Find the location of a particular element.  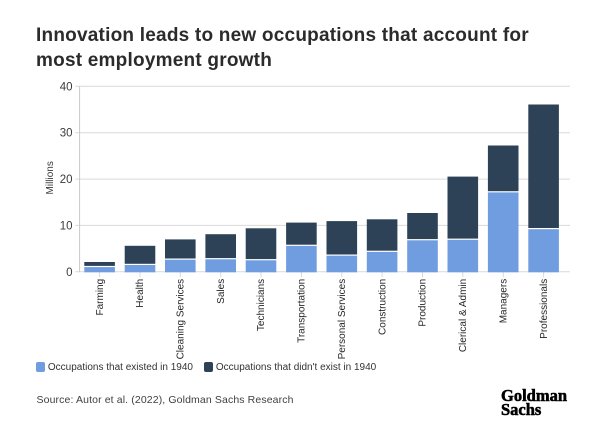

svg-text: 10 is located at coordinates (66, 226).